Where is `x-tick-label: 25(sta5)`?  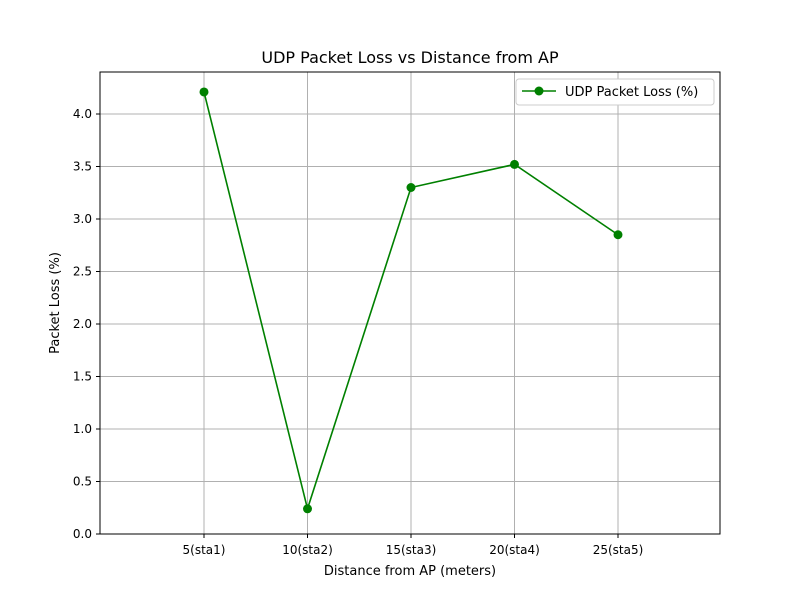 x-tick-label: 25(sta5) is located at coordinates (618, 550).